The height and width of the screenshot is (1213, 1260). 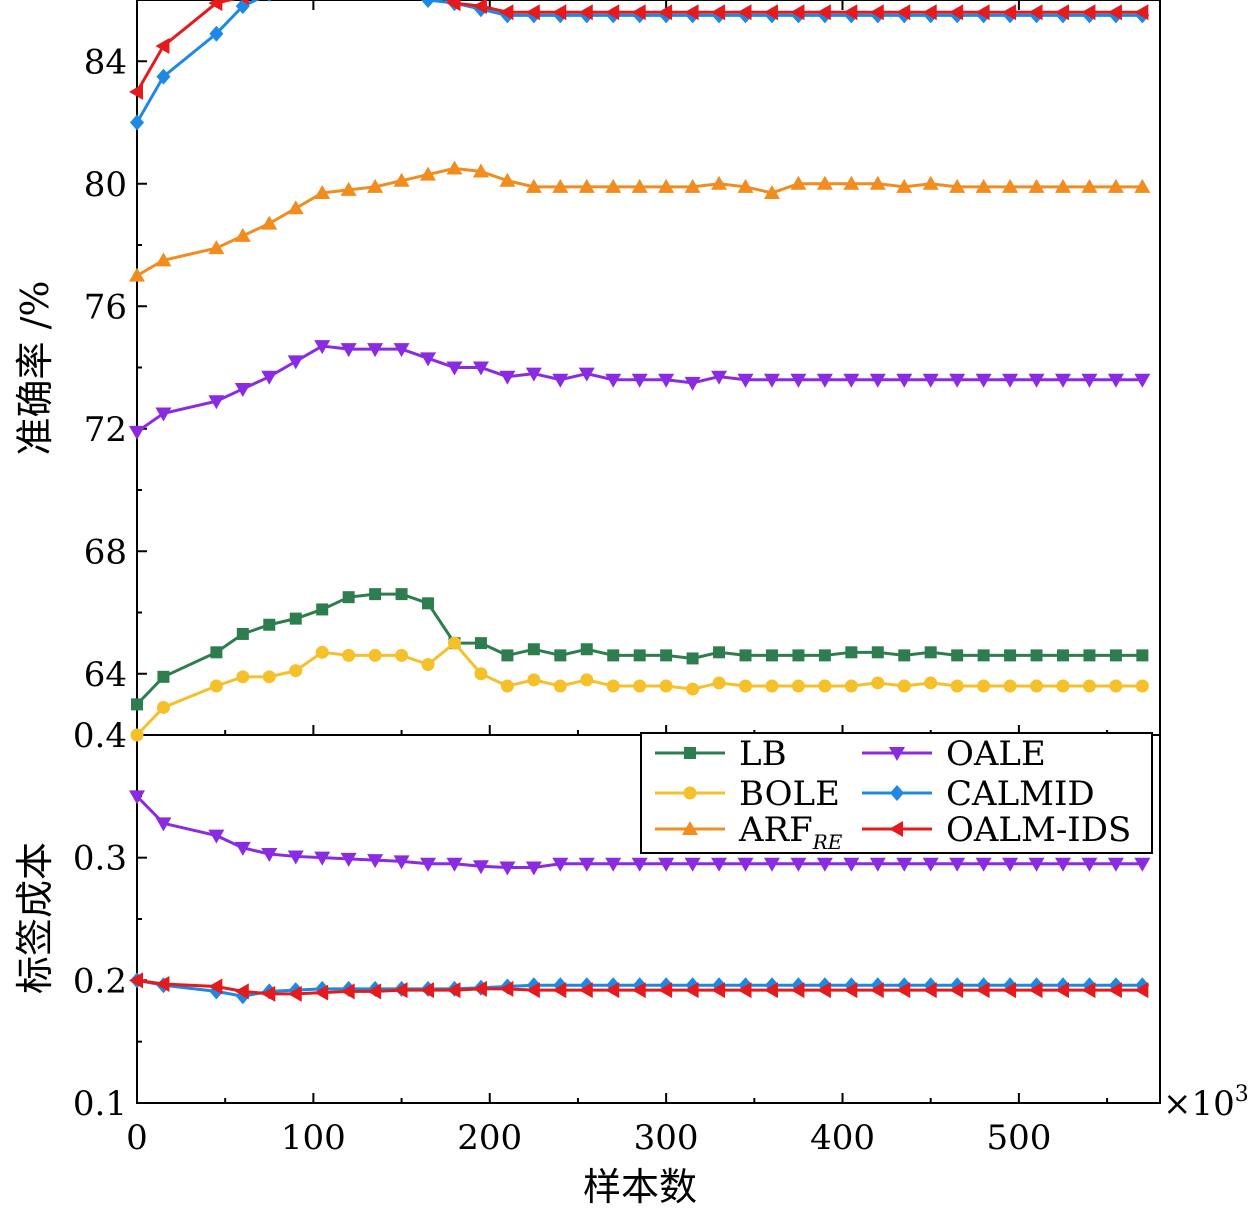 I want to click on cost-y-tick-label: 0.1, so click(x=100, y=1104).